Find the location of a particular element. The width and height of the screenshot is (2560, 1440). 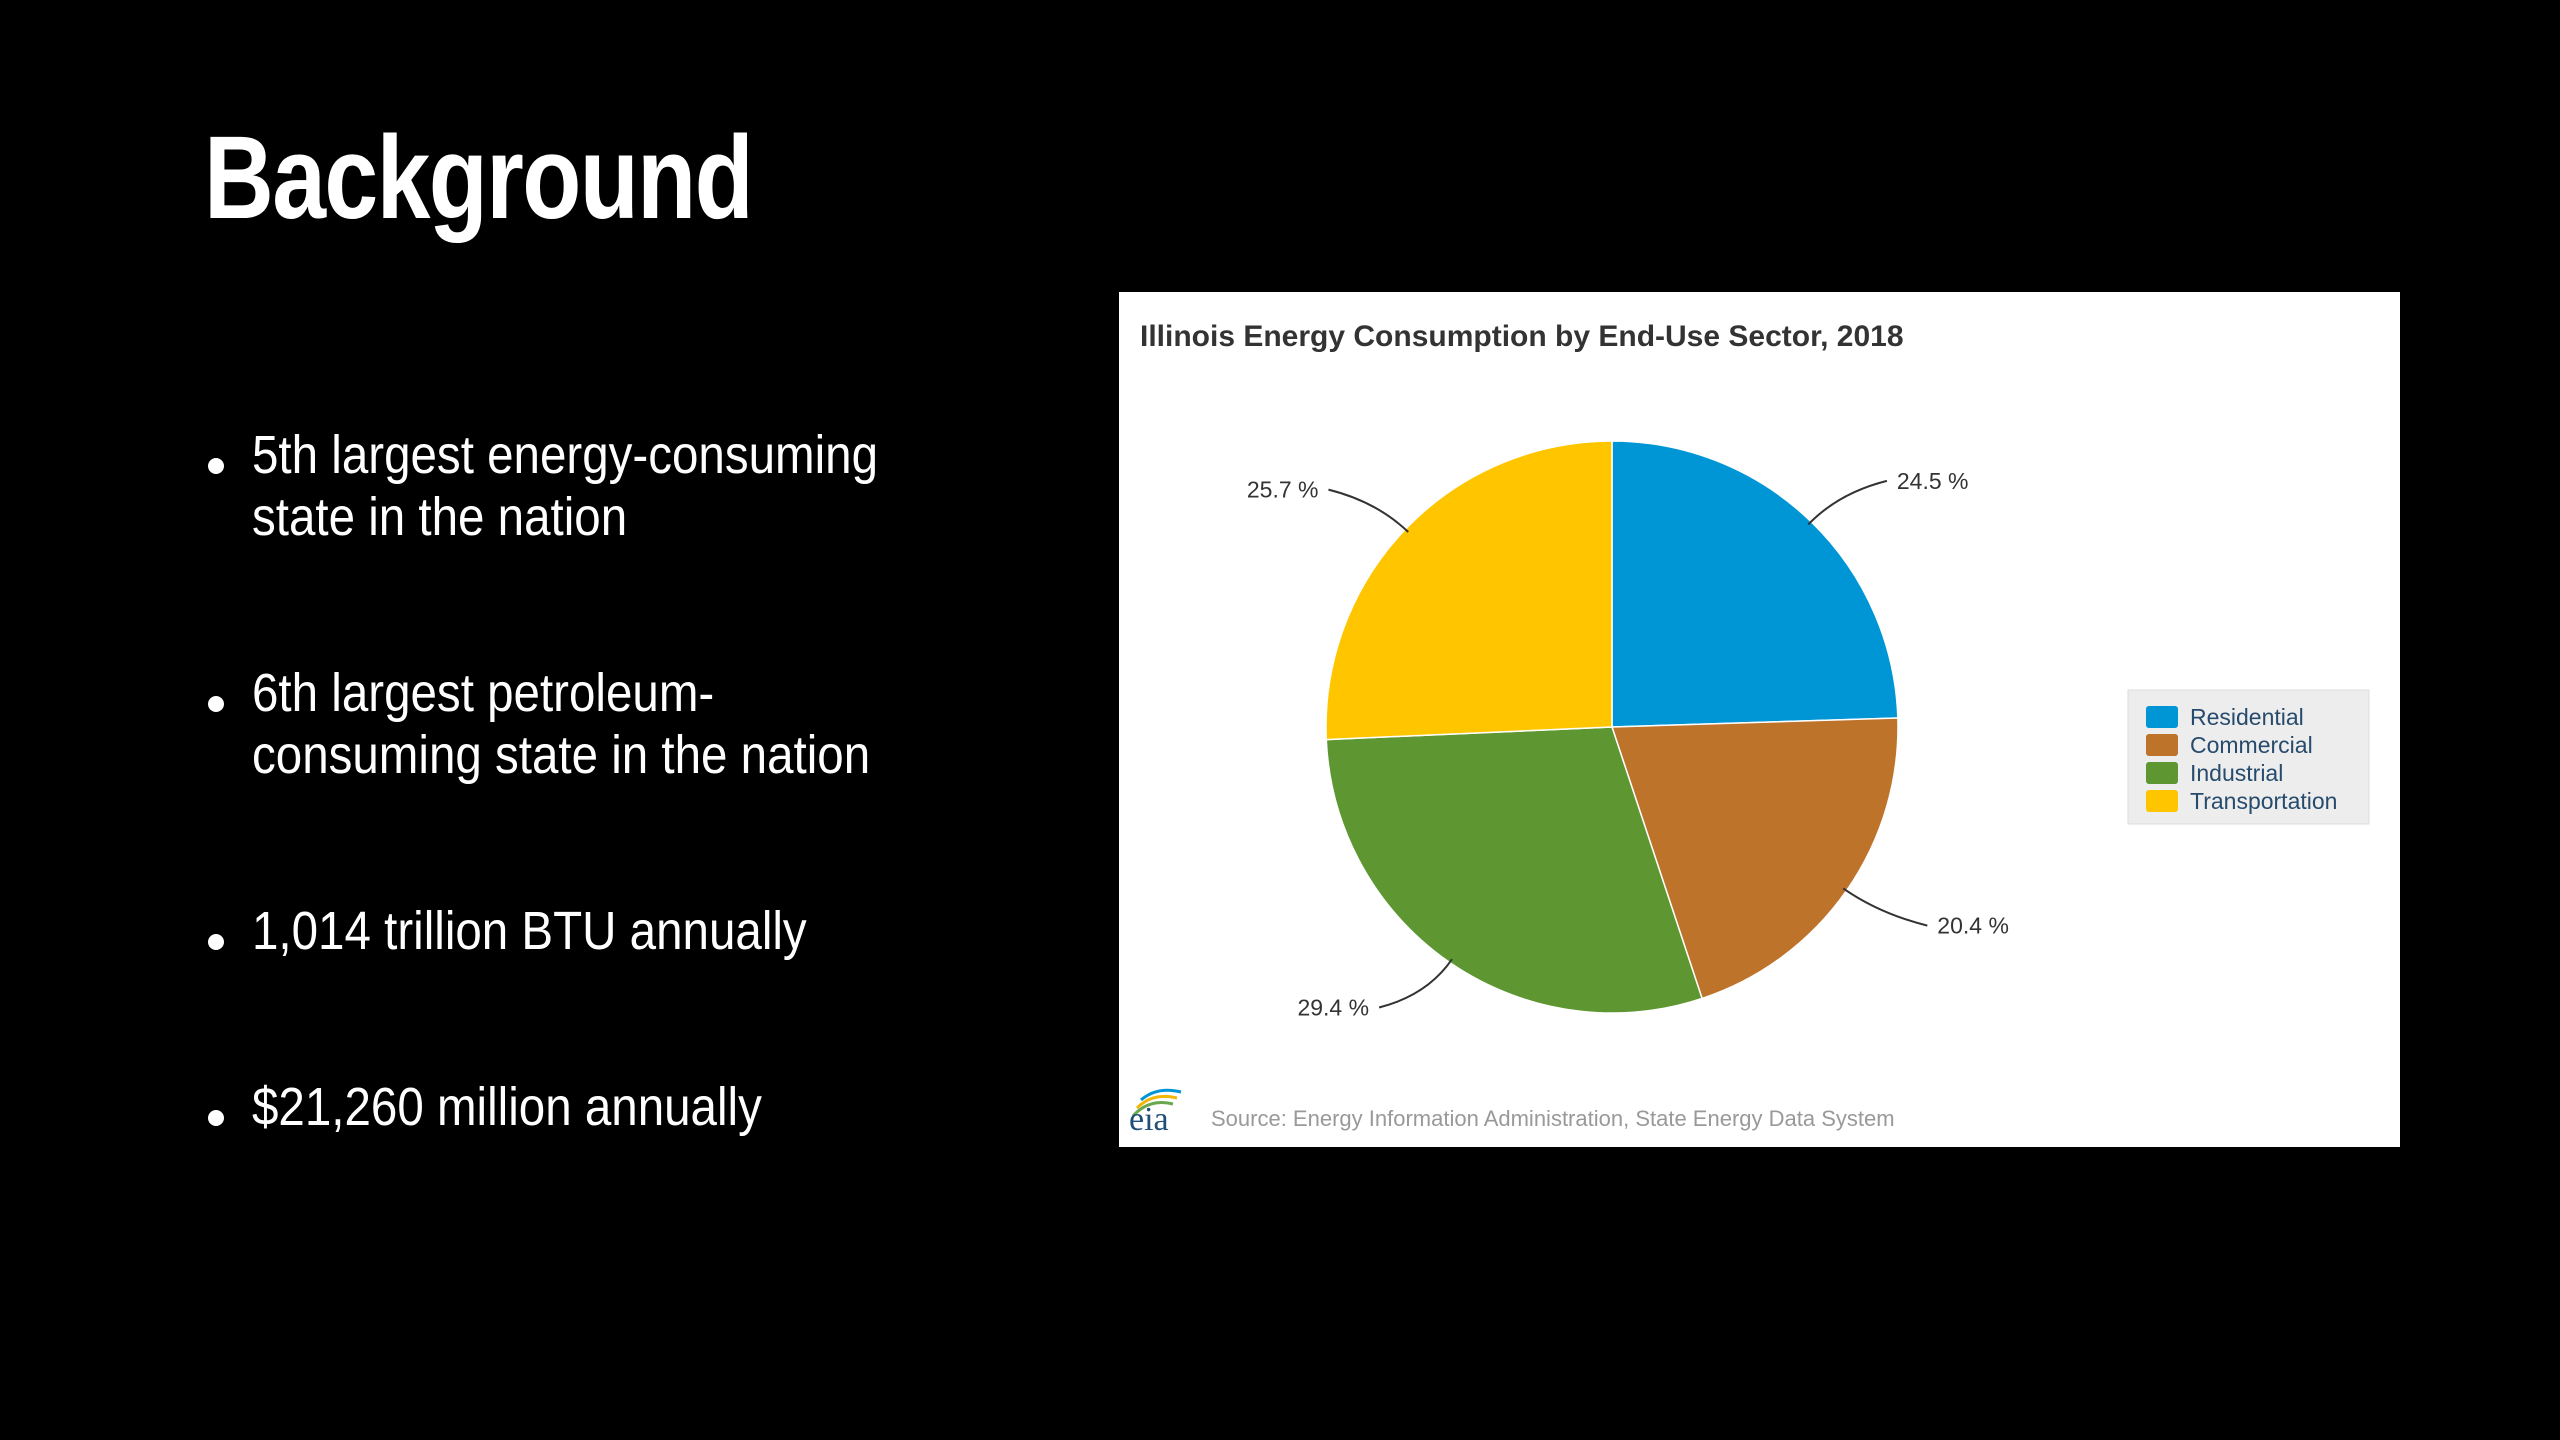

eia-logo: eia is located at coordinates (1155, 1113).